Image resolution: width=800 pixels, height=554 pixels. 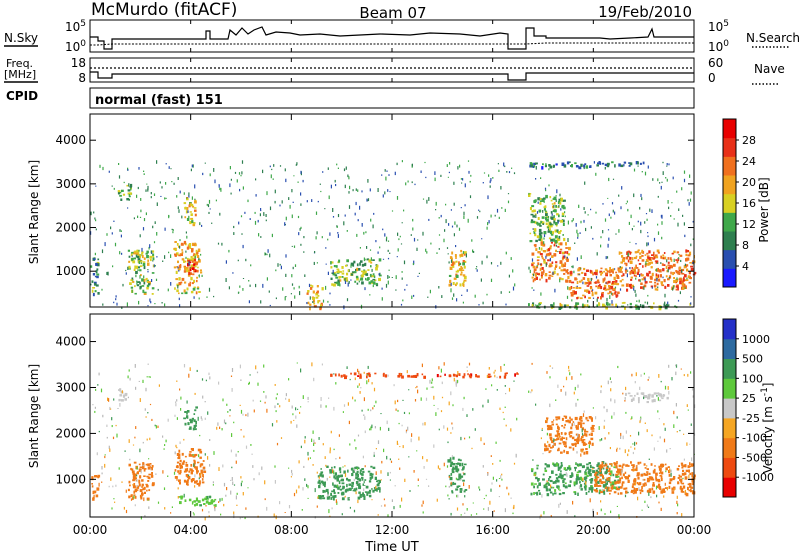 I want to click on colorbar-tick-label: -1000, so click(x=758, y=477).